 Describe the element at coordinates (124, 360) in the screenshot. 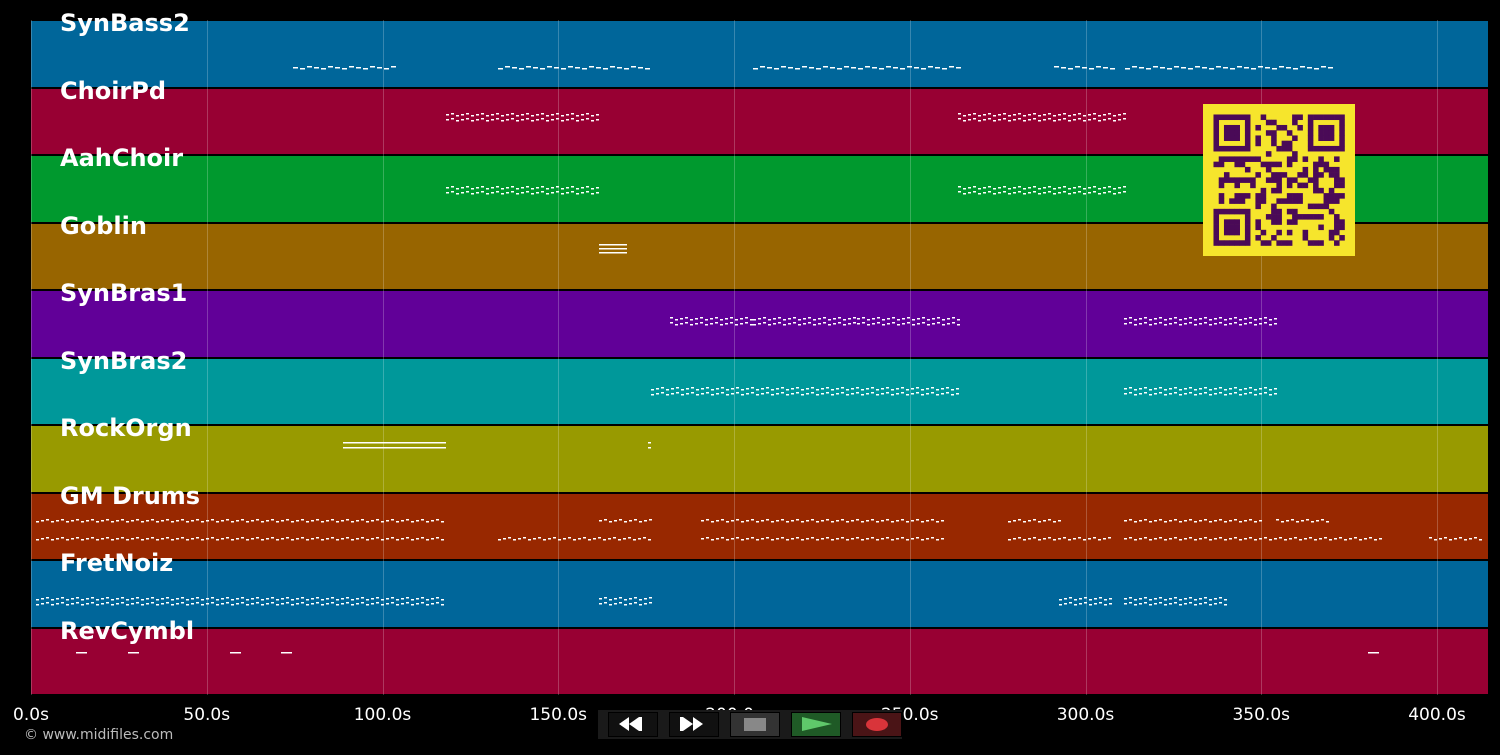

I see `track-name: SynBras2` at that location.